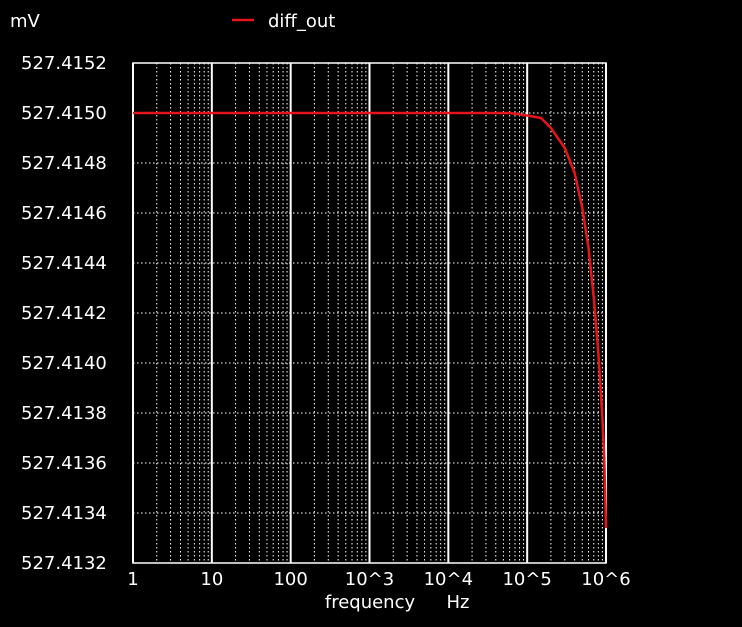 This screenshot has height=627, width=742. What do you see at coordinates (526, 579) in the screenshot?
I see `x-tick-label: 10^5` at bounding box center [526, 579].